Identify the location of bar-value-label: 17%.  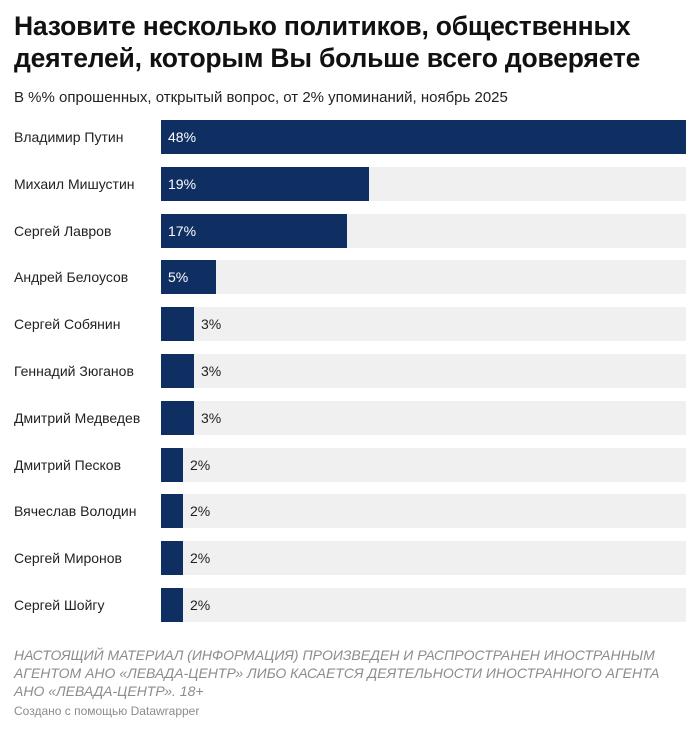
(182, 230).